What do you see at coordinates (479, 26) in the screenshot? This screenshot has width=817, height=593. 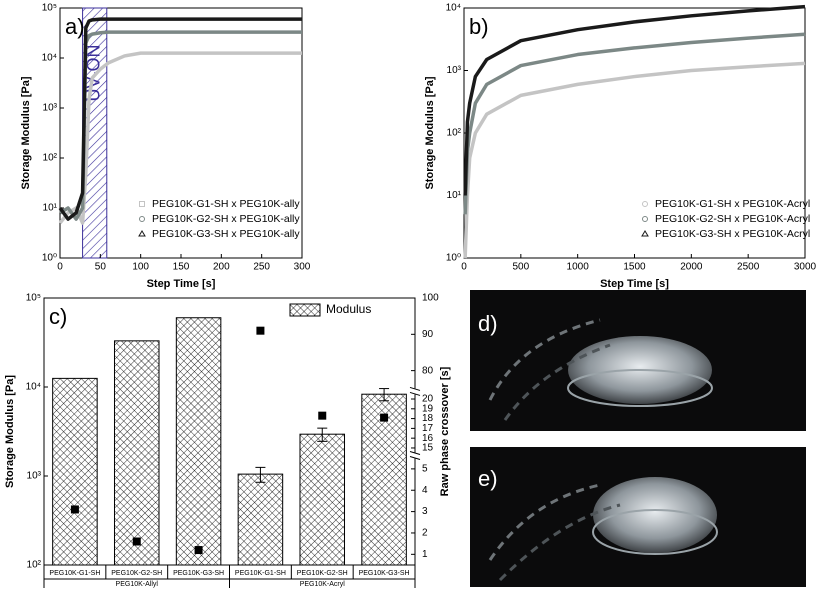 I see `panel-label: b)` at bounding box center [479, 26].